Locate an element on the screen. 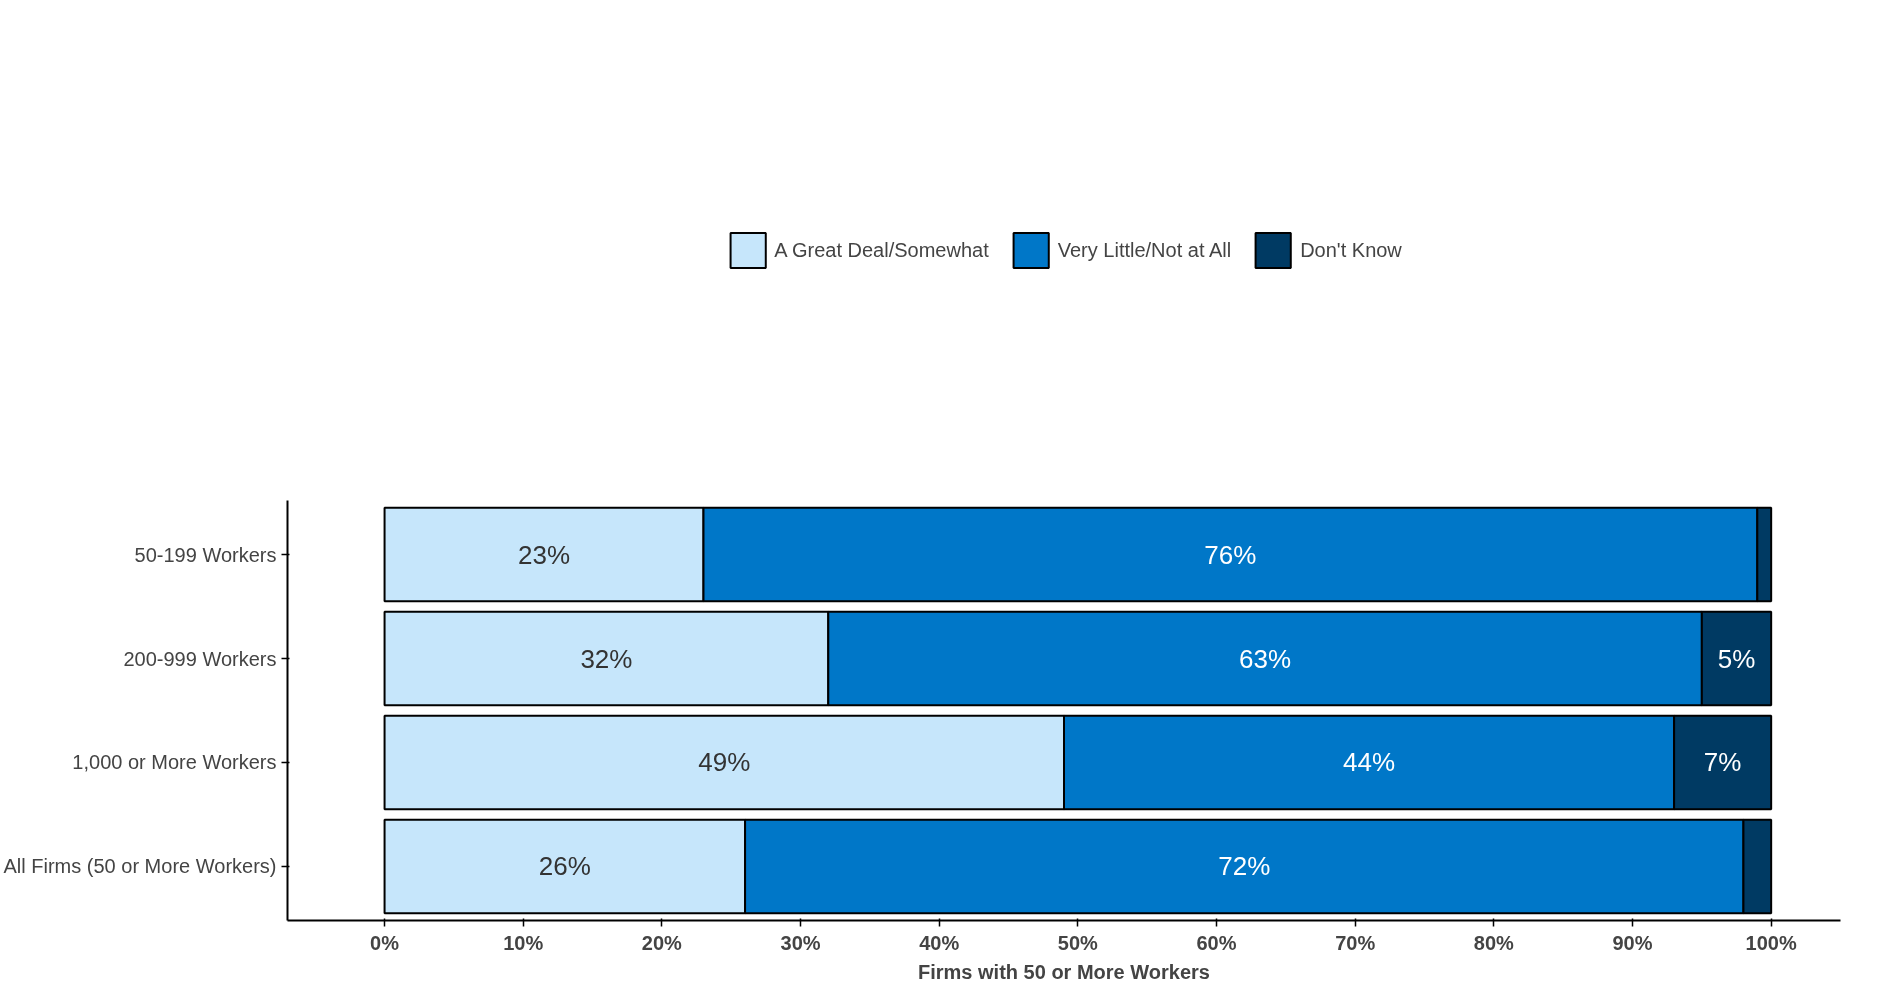 The height and width of the screenshot is (1000, 1896). y-tick-label: All Firms (50 or More Workers) is located at coordinates (140, 866).